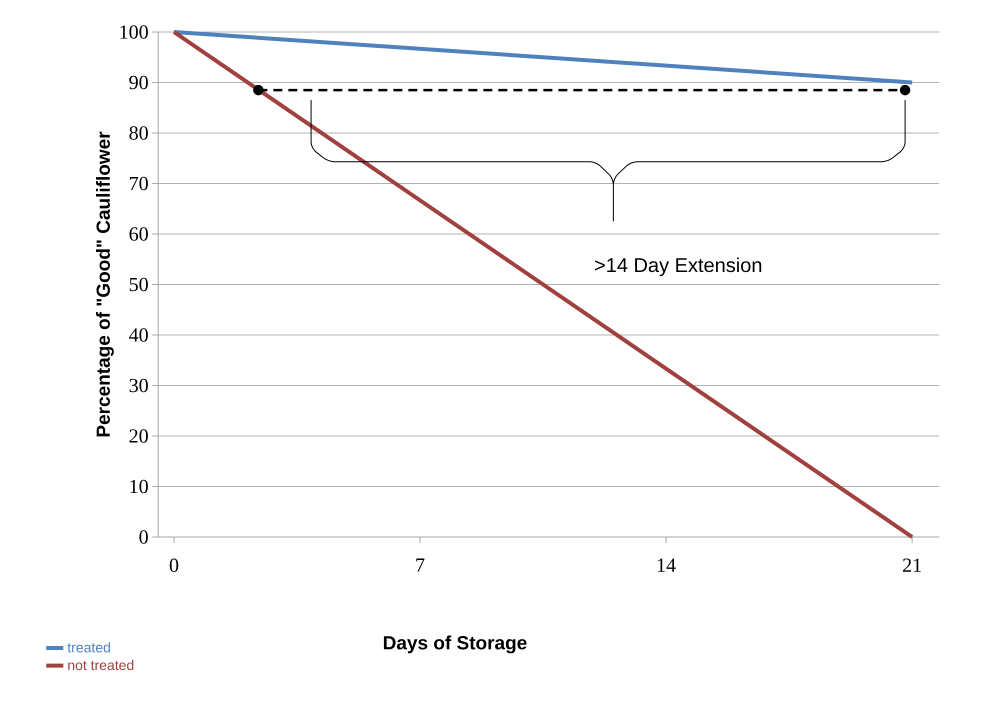 Image resolution: width=1000 pixels, height=717 pixels. I want to click on y-tick-label: 80, so click(138, 133).